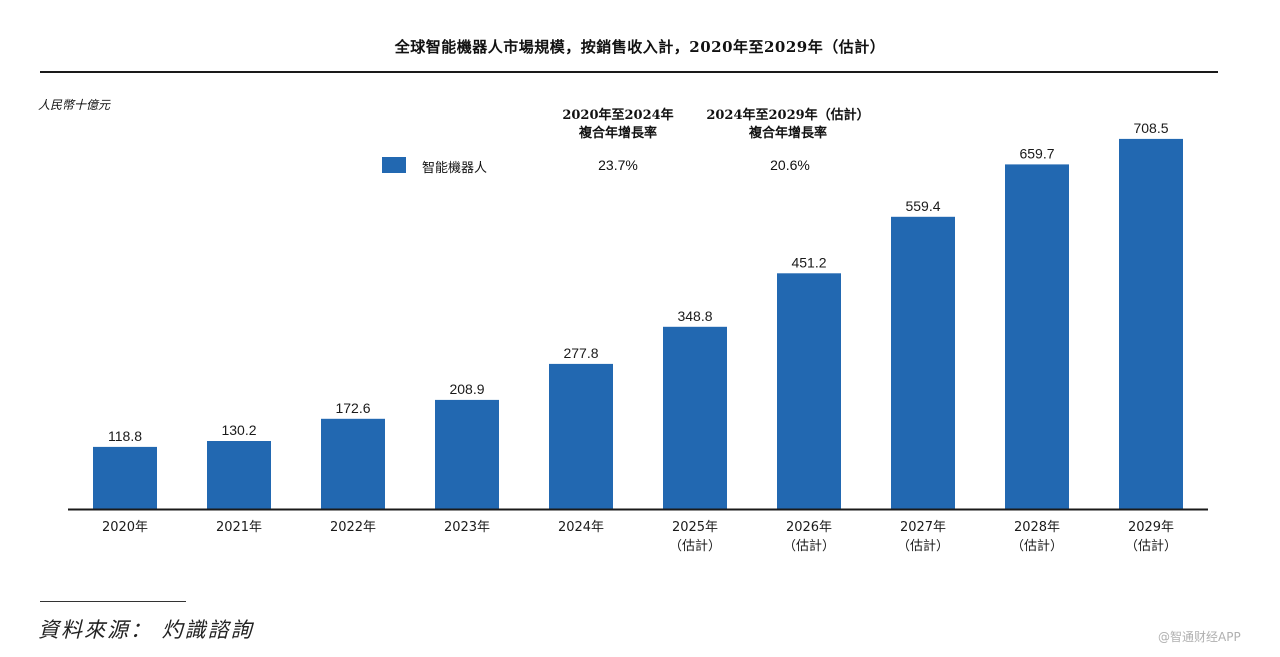 This screenshot has width=1280, height=657. Describe the element at coordinates (788, 115) in the screenshot. I see `cagr-header-period2-line1: 2024年至2029年（估計）` at that location.